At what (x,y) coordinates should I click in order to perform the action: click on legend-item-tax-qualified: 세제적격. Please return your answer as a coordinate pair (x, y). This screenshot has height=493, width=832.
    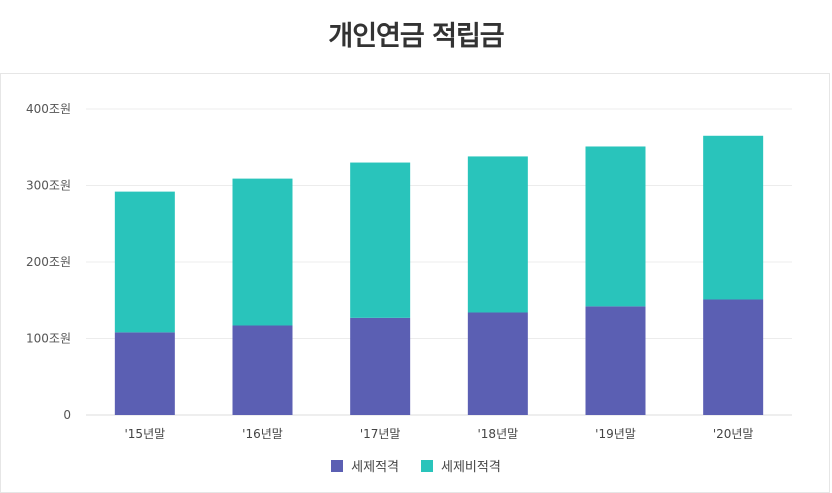
    Looking at the image, I should click on (365, 465).